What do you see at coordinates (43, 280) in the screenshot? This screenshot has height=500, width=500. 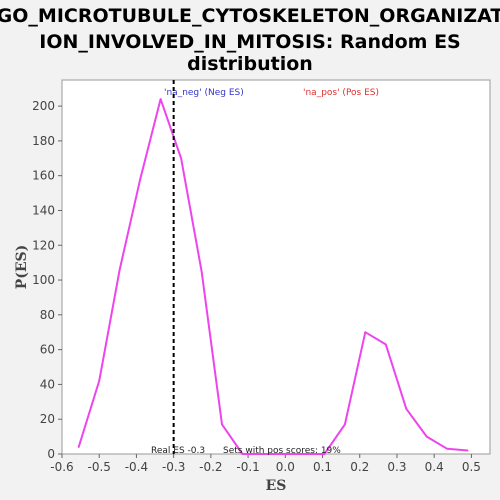 I see `y-tick-label: 100` at bounding box center [43, 280].